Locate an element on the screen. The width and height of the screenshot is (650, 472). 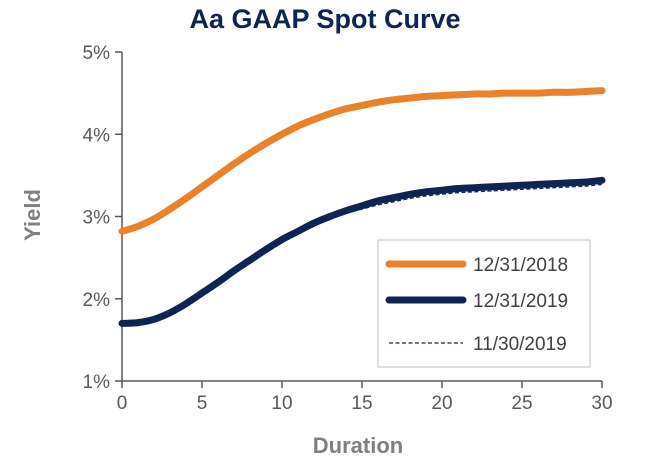
y-tick-label: 2% is located at coordinates (97, 300).